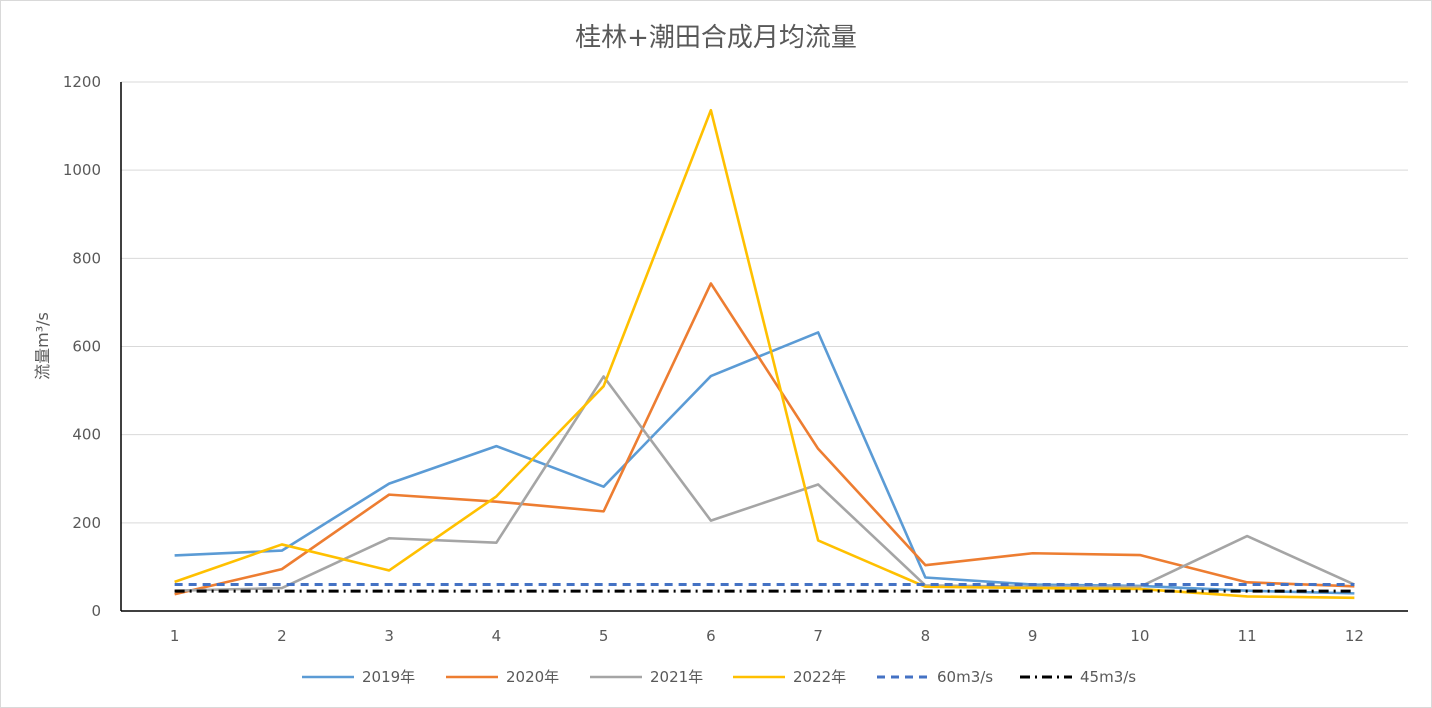 This screenshot has height=708, width=1432. Describe the element at coordinates (96, 611) in the screenshot. I see `y-tick-label: 0` at that location.